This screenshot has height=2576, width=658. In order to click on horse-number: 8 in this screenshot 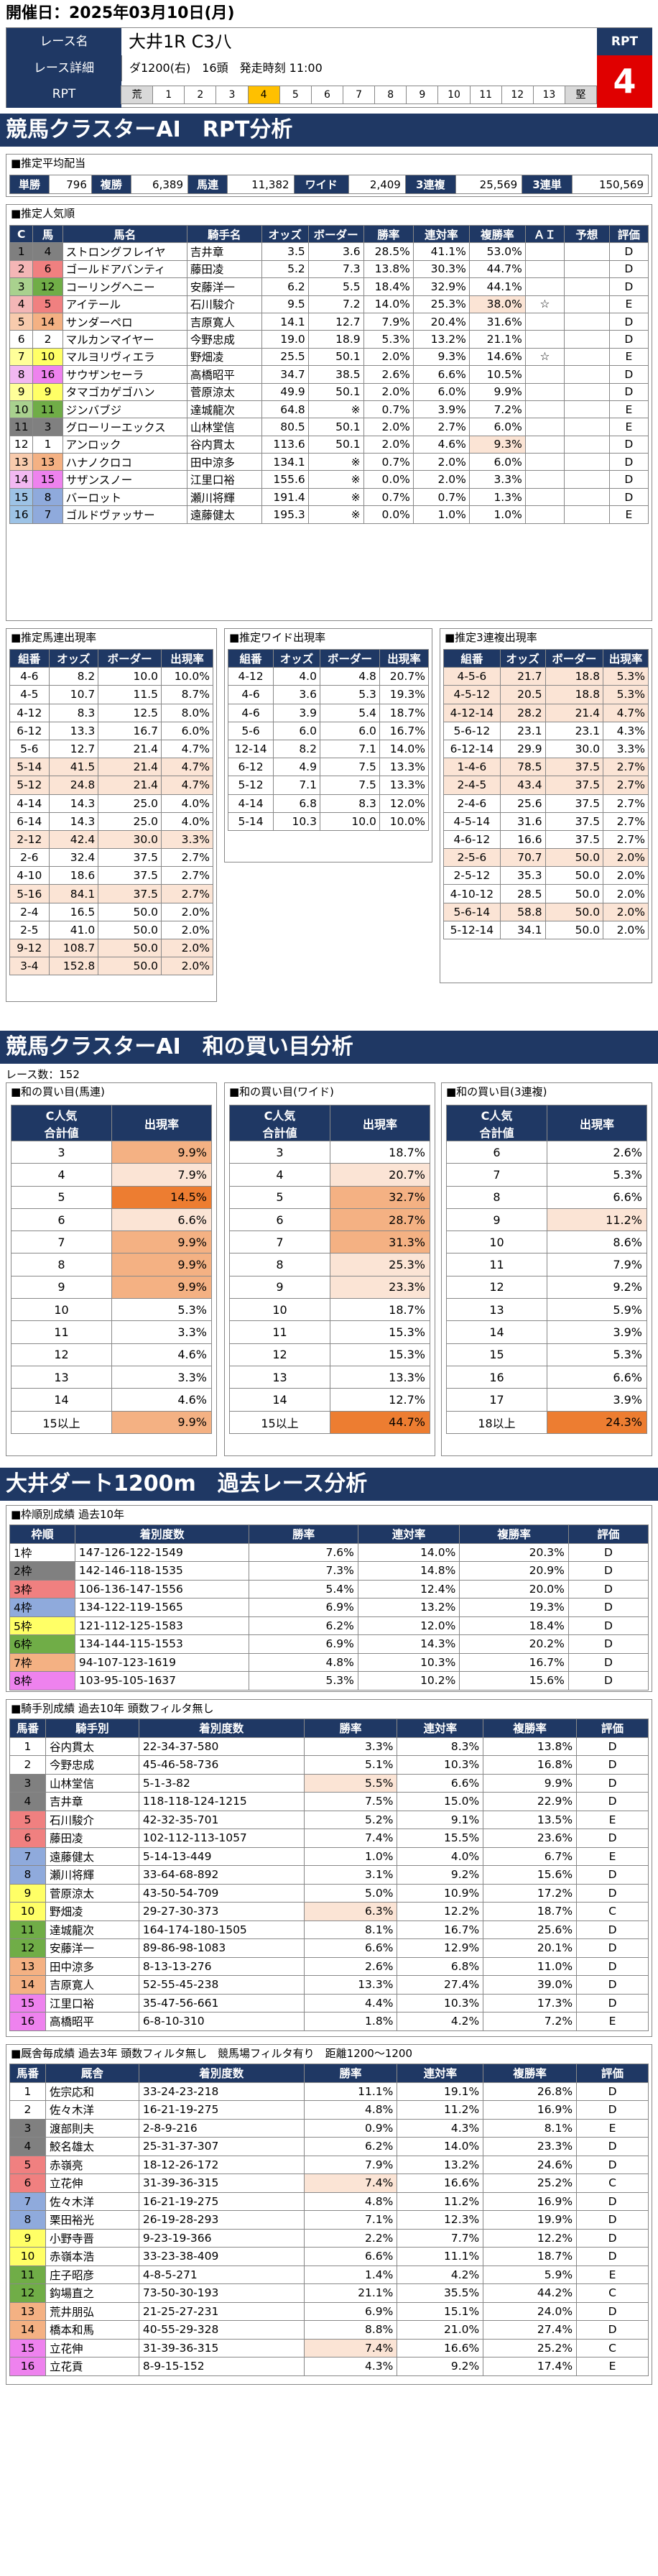, I will do `click(27, 1875)`.